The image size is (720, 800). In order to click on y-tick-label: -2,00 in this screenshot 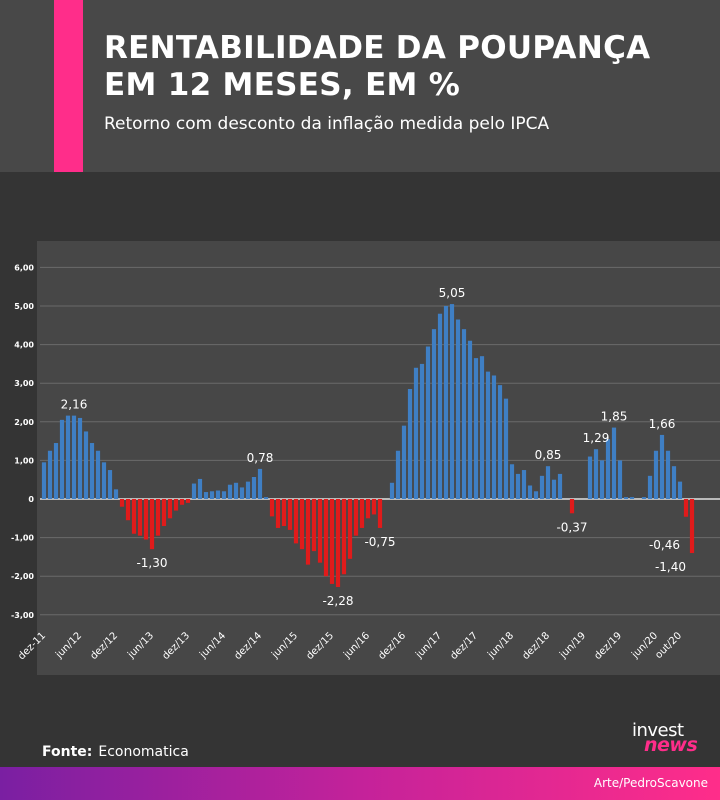, I will do `click(22, 576)`.